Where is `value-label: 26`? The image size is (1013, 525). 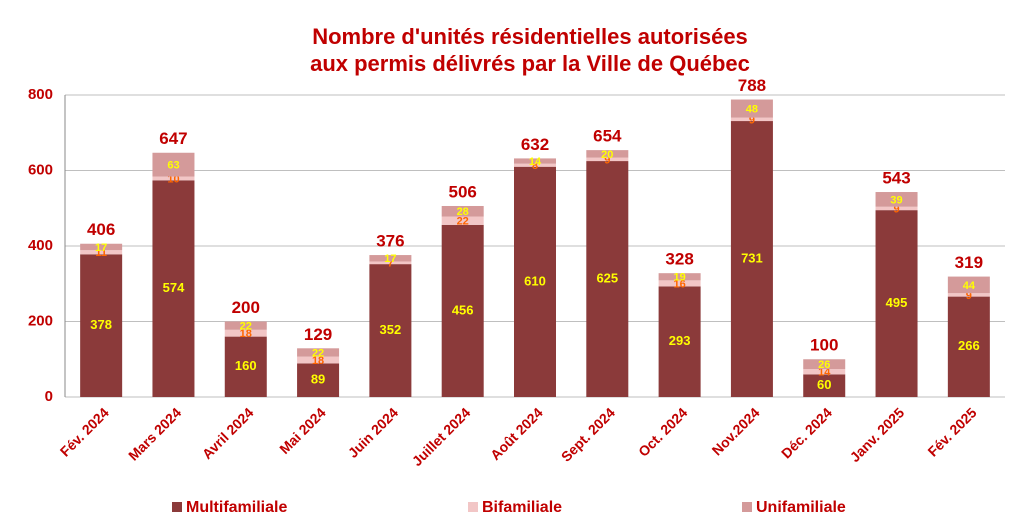 value-label: 26 is located at coordinates (824, 365).